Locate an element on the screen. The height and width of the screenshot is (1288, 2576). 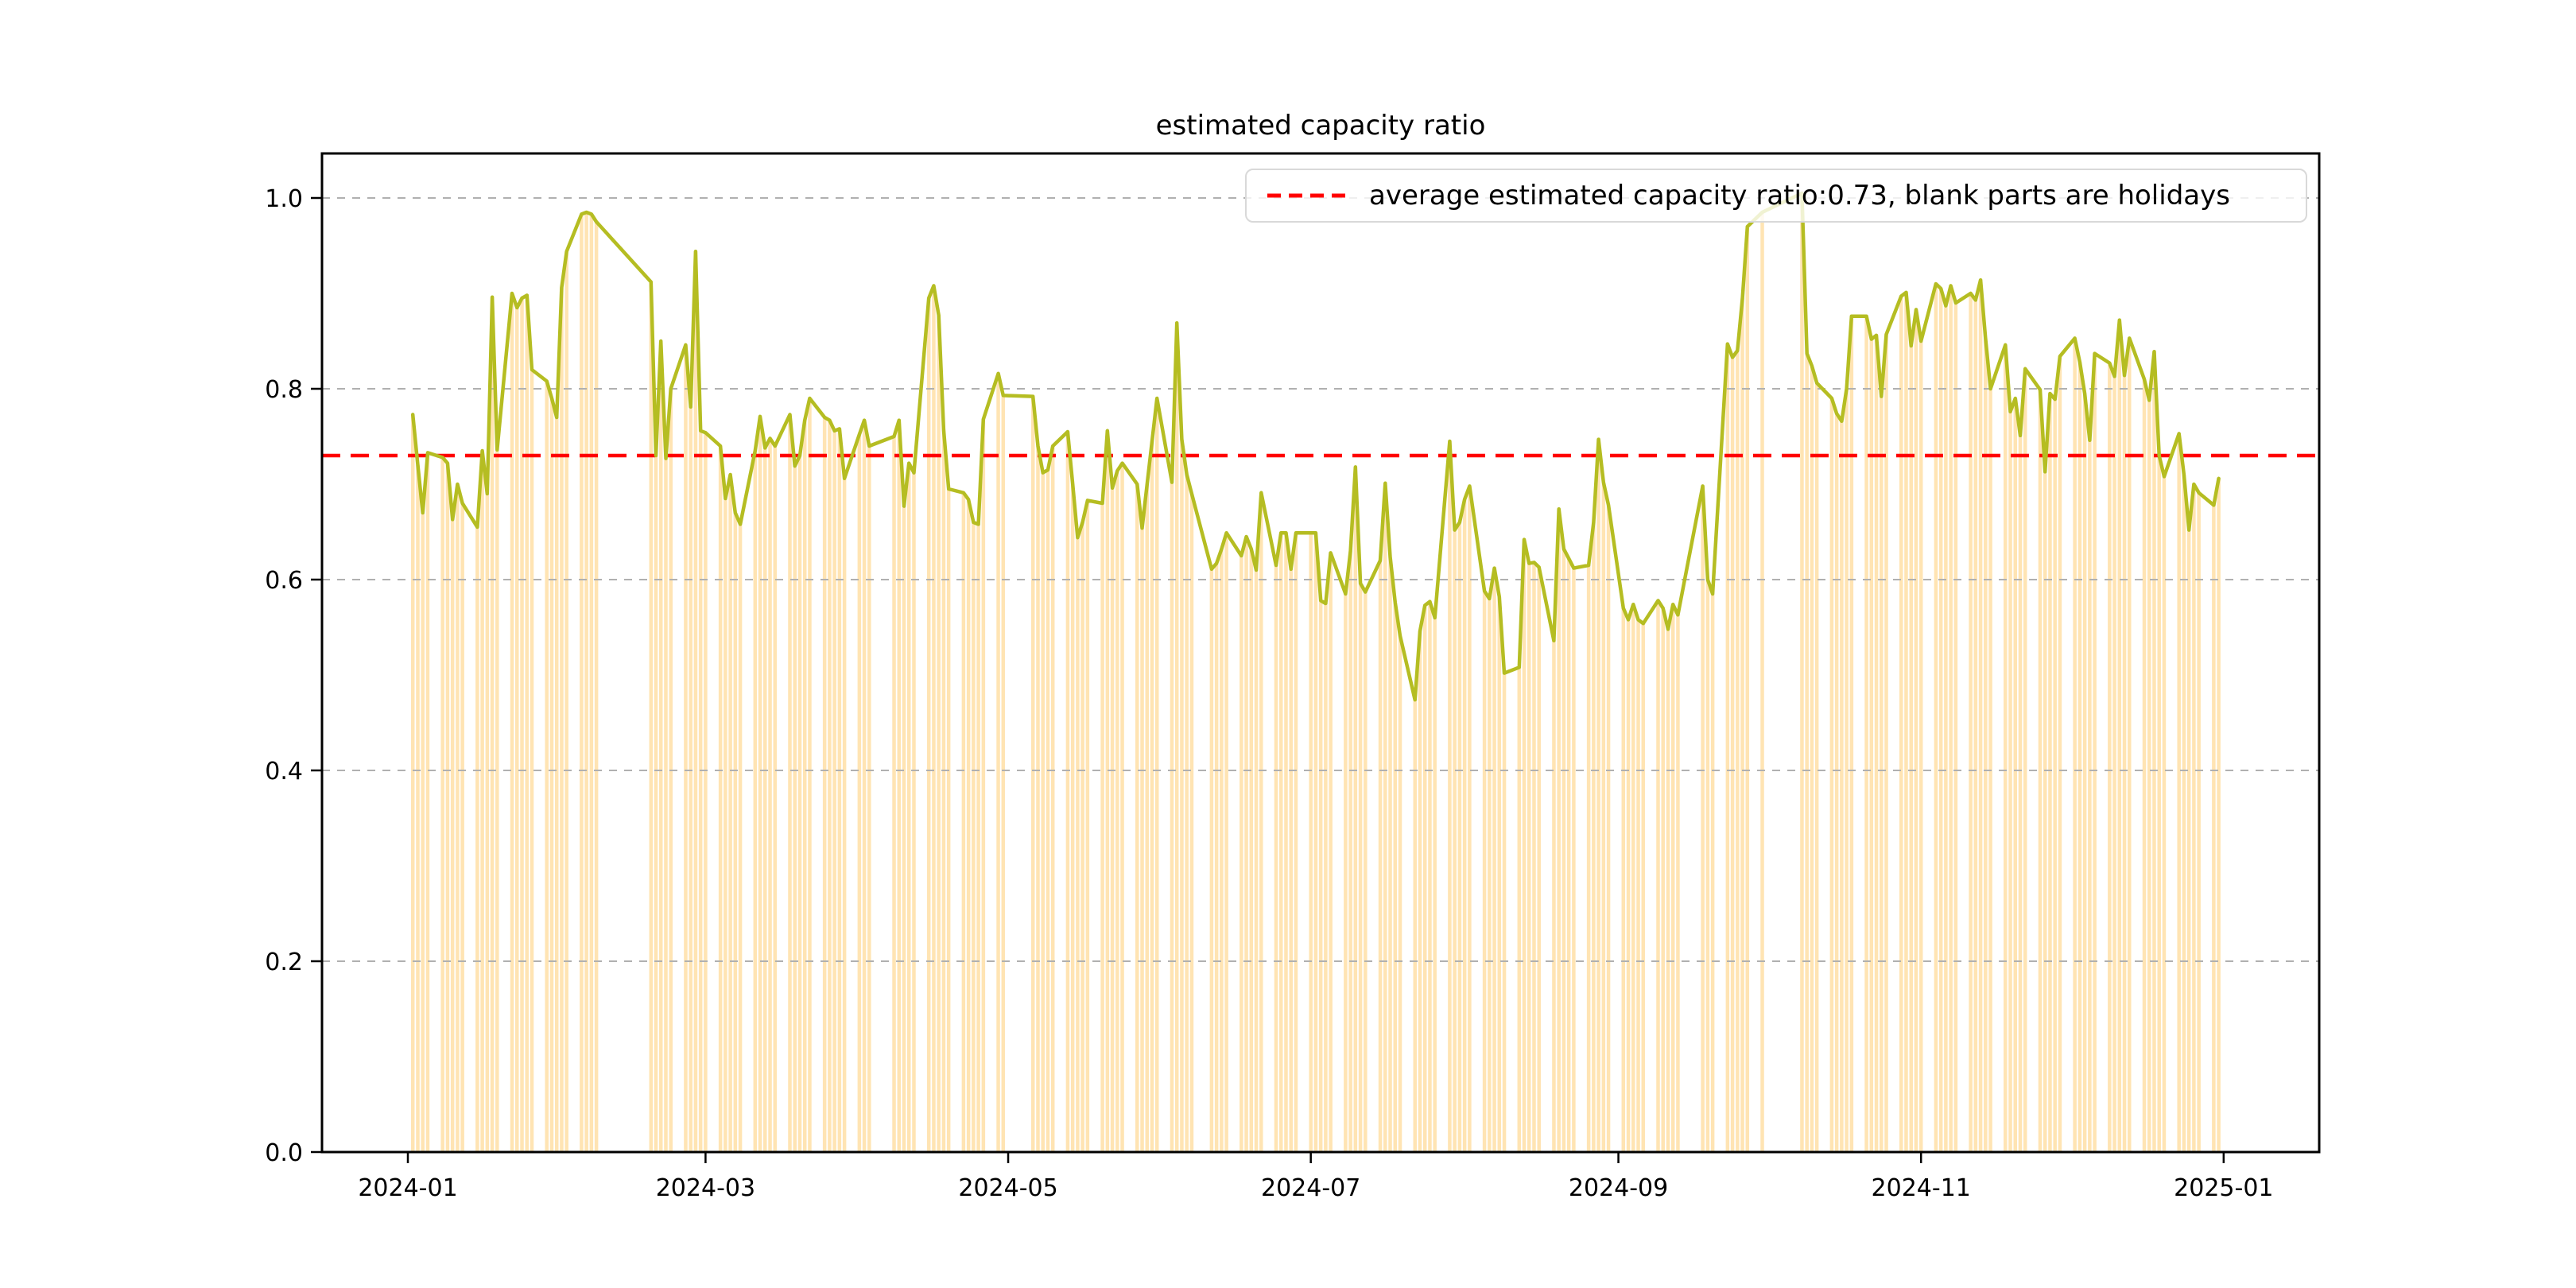
y-tick-label: 0.0 is located at coordinates (284, 1153).